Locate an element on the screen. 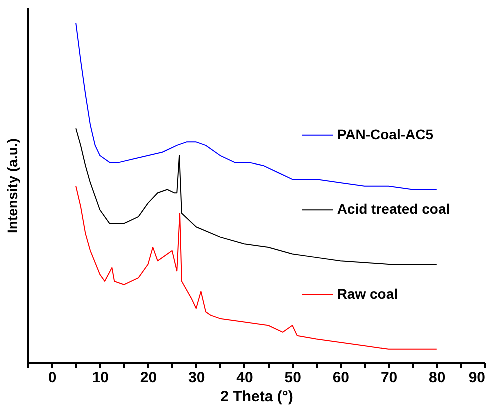 This screenshot has height=408, width=494. x-tick-label: 70 is located at coordinates (389, 378).